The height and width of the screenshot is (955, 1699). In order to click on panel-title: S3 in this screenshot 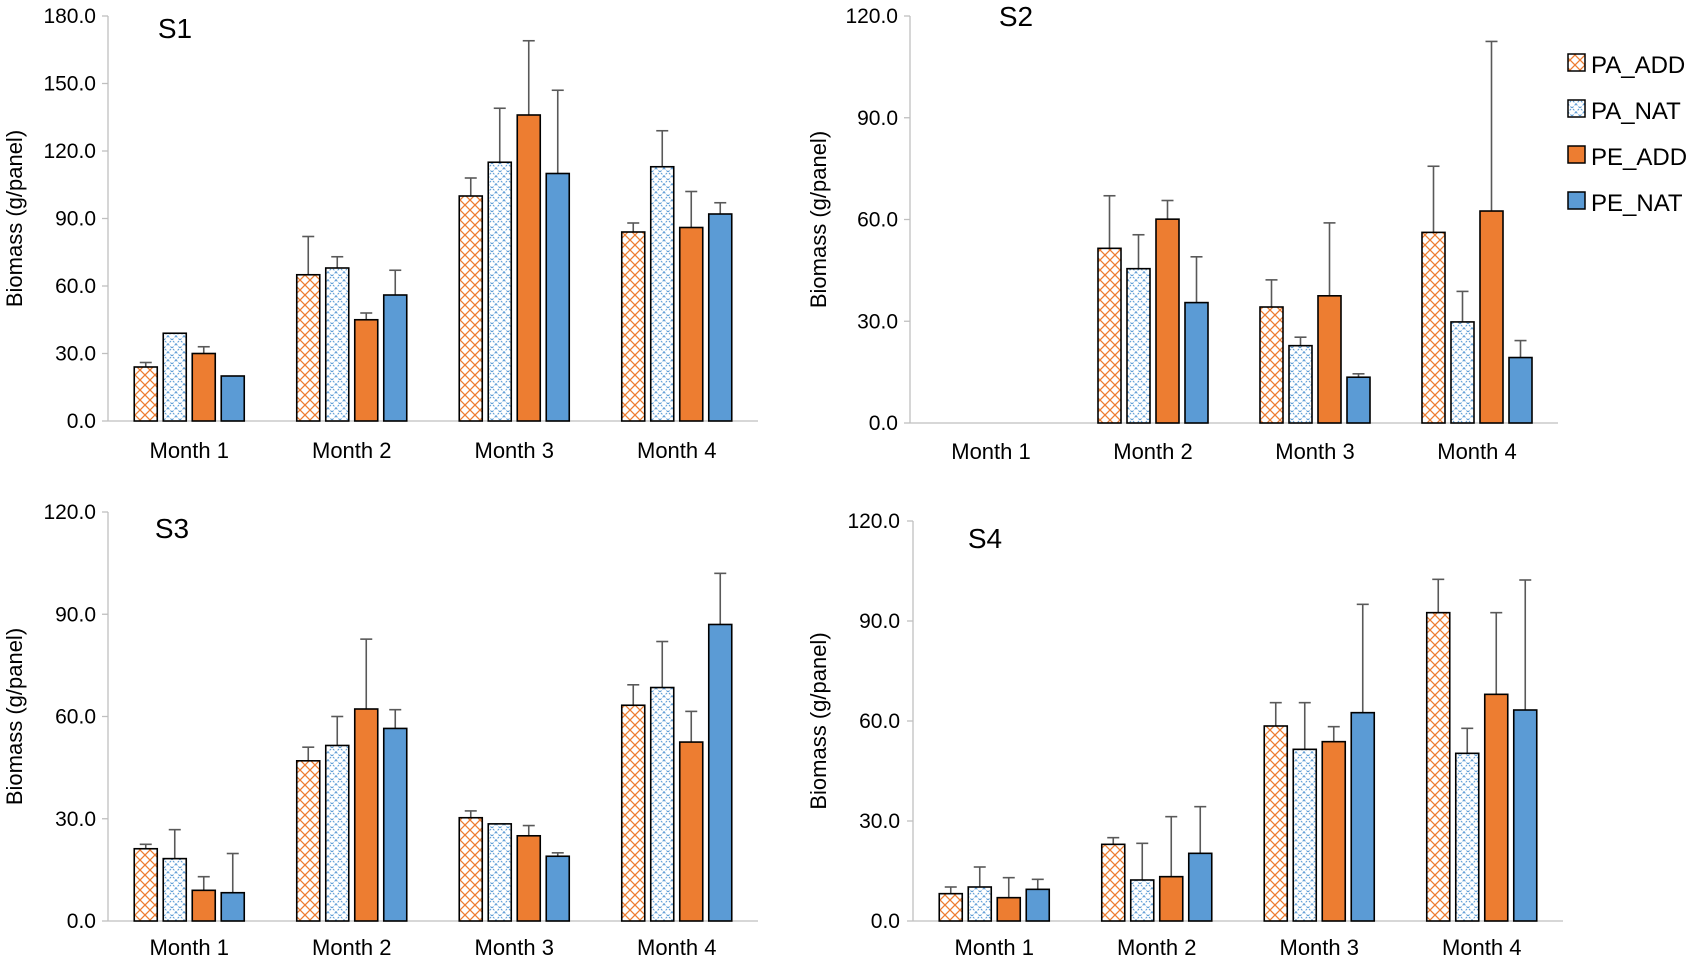, I will do `click(172, 528)`.